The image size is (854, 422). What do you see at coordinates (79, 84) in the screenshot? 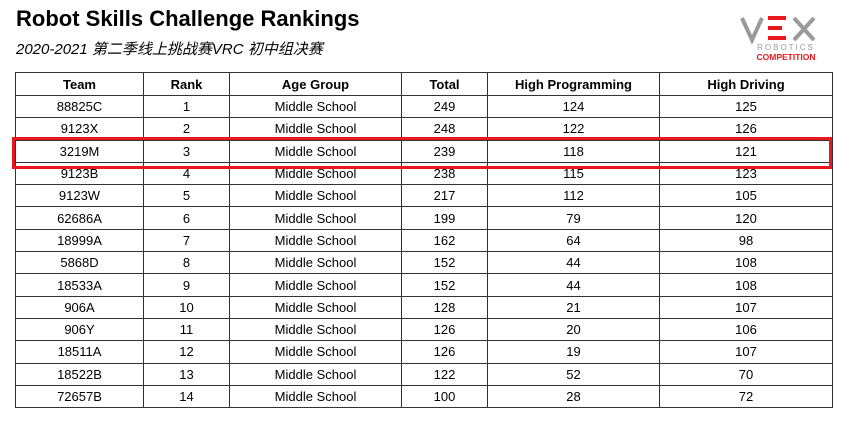
I see `column-header-team: Team` at bounding box center [79, 84].